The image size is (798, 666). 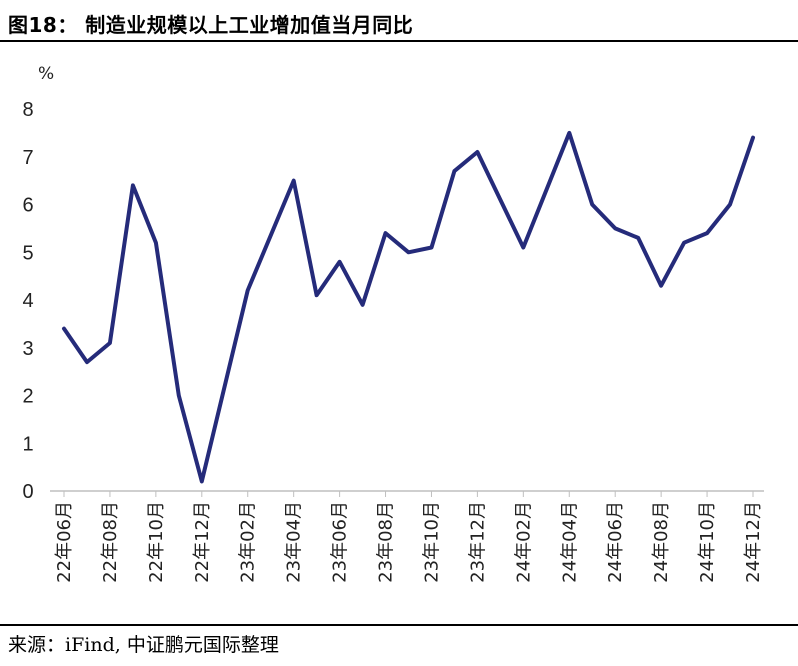 I want to click on x-tick-label: 23年02月, so click(x=248, y=542).